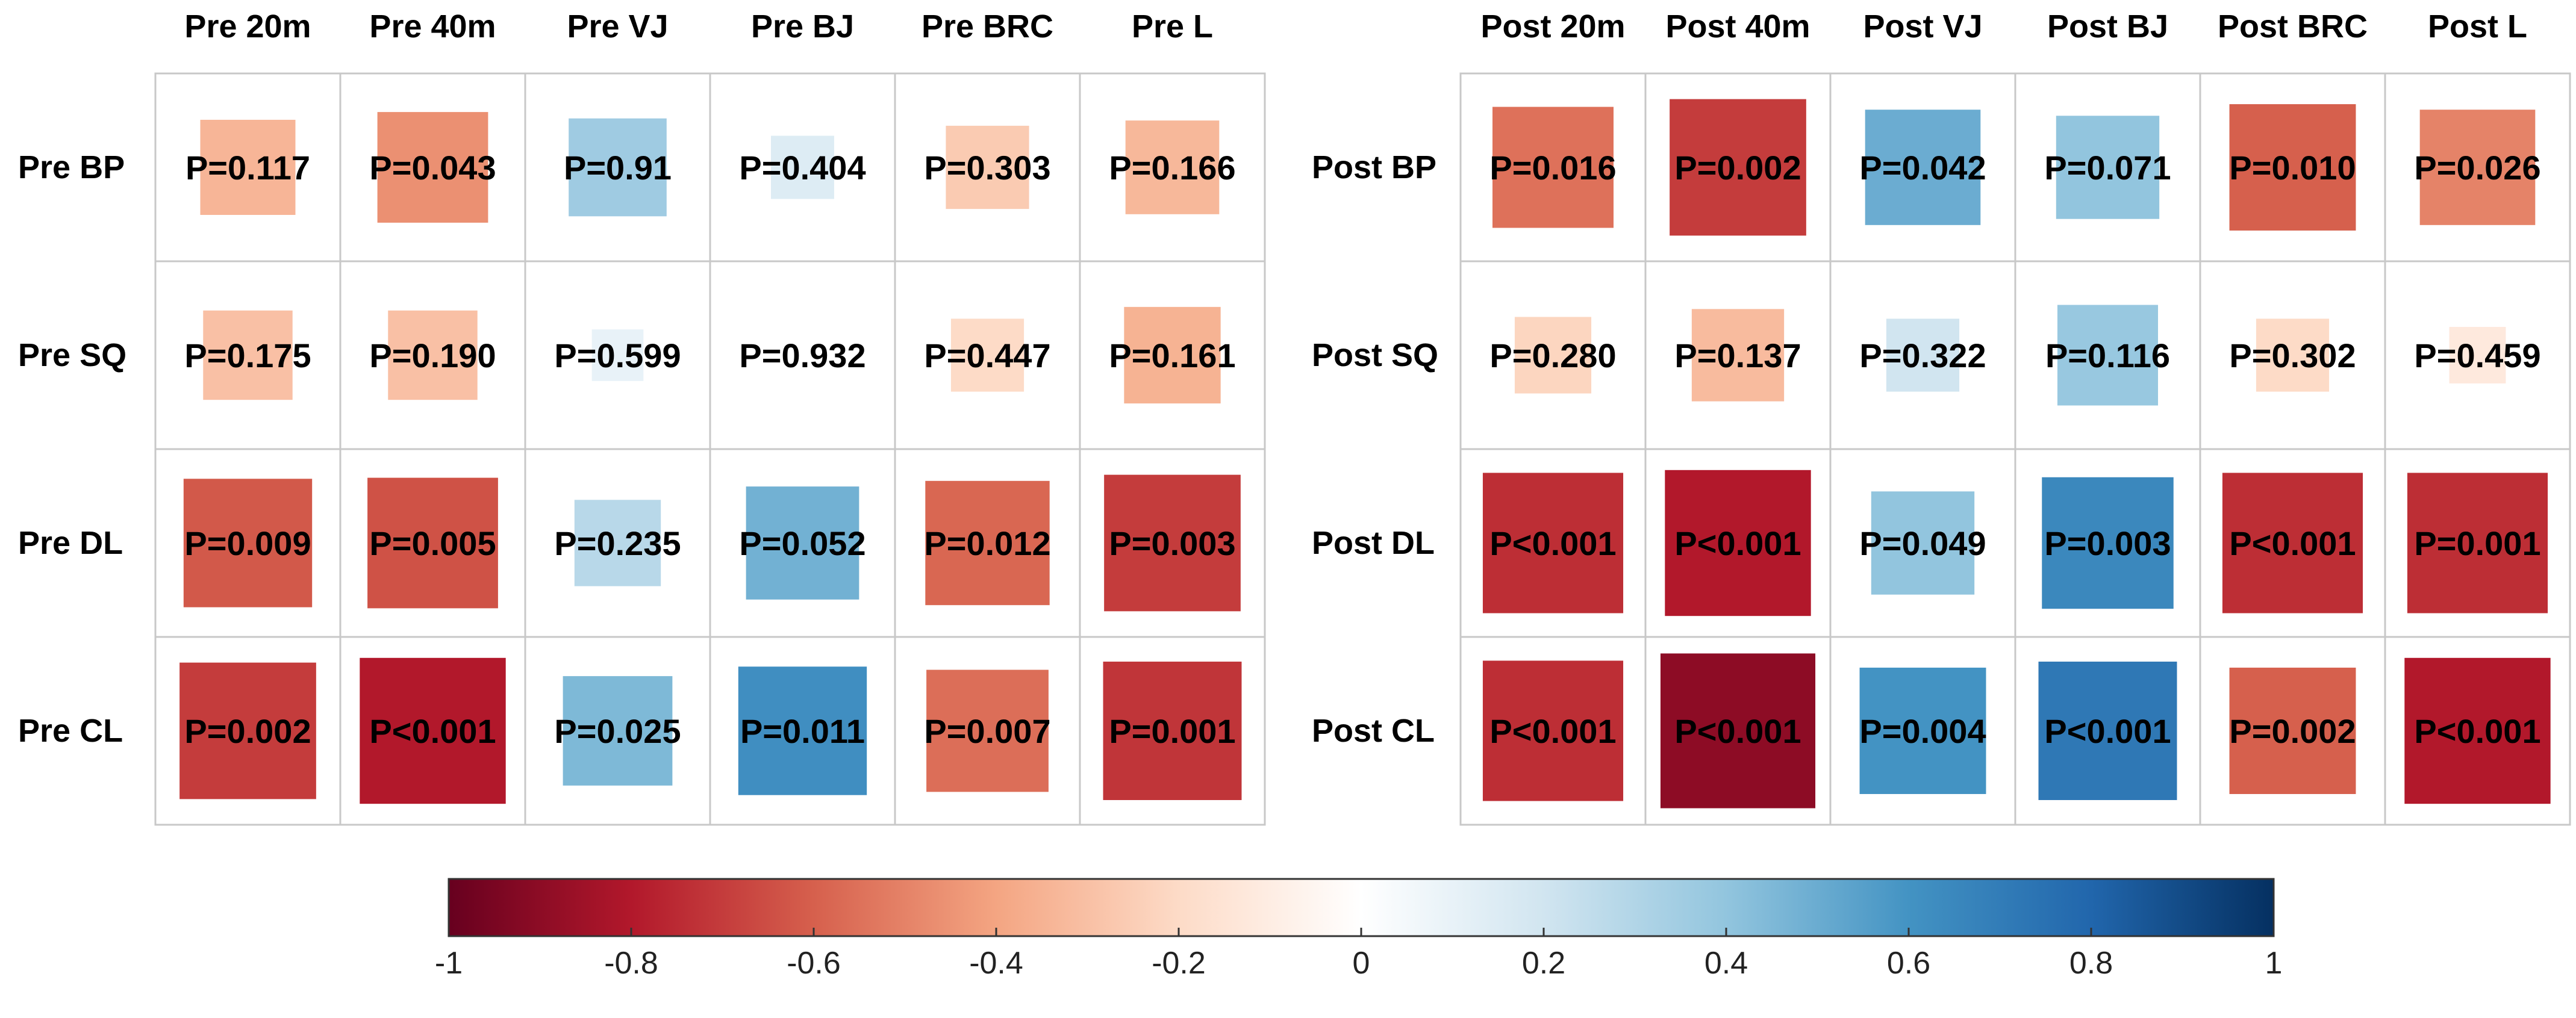  I want to click on p-value-label: P=0.175, so click(247, 355).